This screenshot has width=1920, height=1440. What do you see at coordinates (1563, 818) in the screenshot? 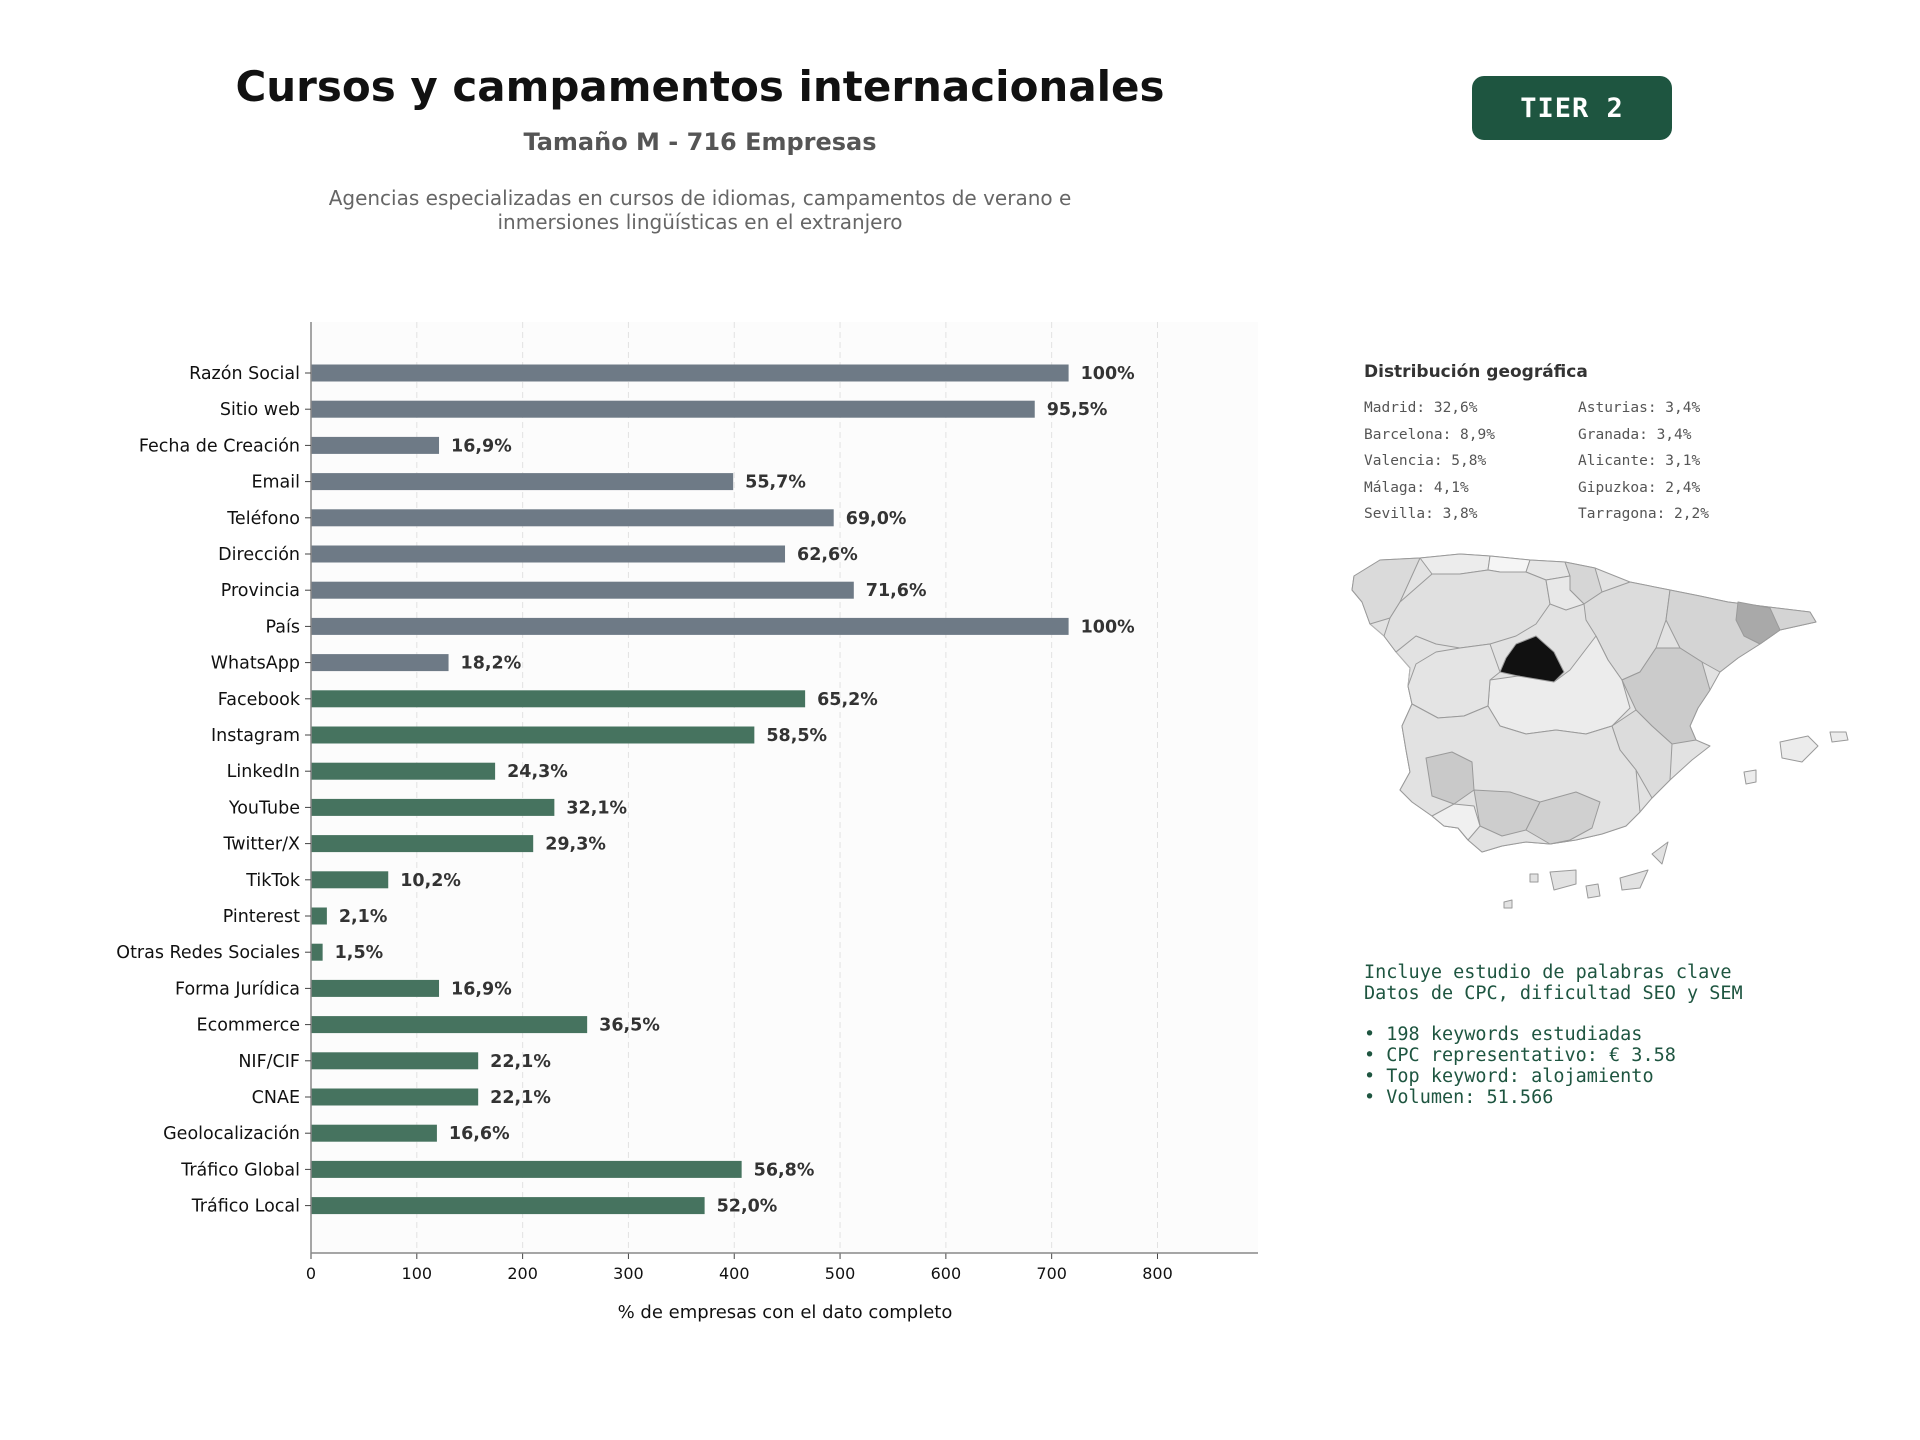
I see `map-region-granada` at bounding box center [1563, 818].